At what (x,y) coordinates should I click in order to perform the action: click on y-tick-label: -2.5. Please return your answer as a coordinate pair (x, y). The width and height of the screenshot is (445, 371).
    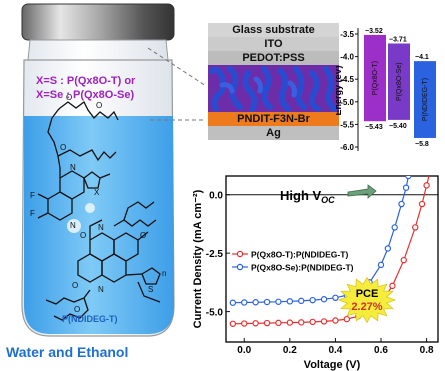
    Looking at the image, I should click on (215, 254).